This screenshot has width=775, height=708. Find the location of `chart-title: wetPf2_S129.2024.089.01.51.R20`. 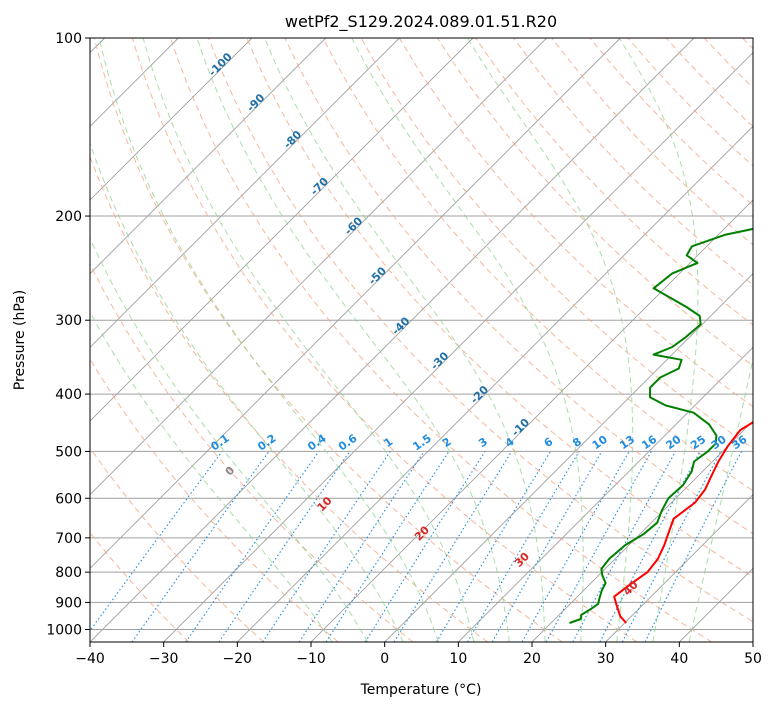

chart-title: wetPf2_S129.2024.089.01.51.R20 is located at coordinates (421, 22).